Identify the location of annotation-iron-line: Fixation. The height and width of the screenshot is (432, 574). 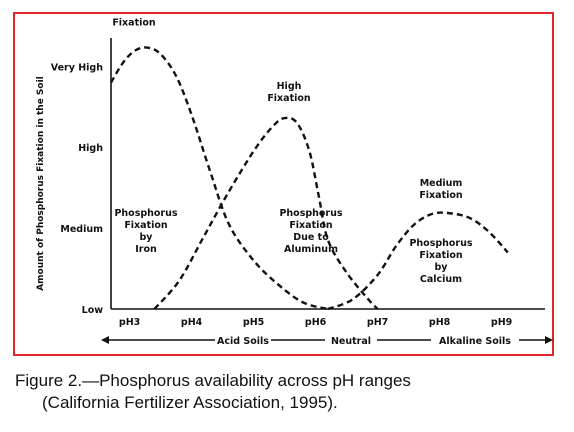
(146, 225).